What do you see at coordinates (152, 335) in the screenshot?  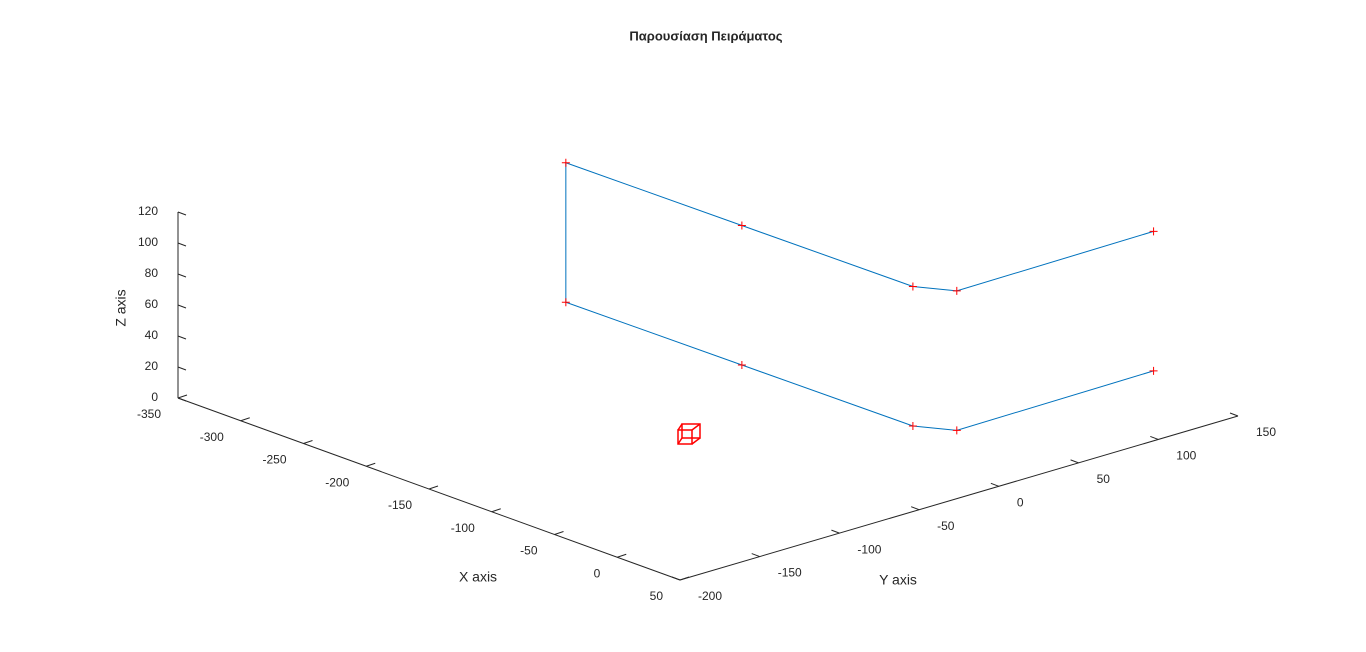 I see `z-tick-label: 40` at bounding box center [152, 335].